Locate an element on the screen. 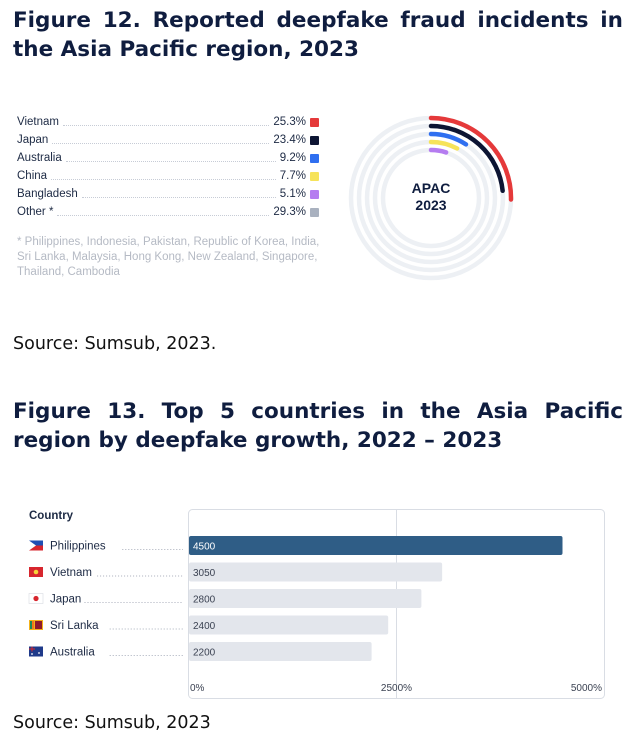  bar-value-label: 2200 is located at coordinates (204, 653).